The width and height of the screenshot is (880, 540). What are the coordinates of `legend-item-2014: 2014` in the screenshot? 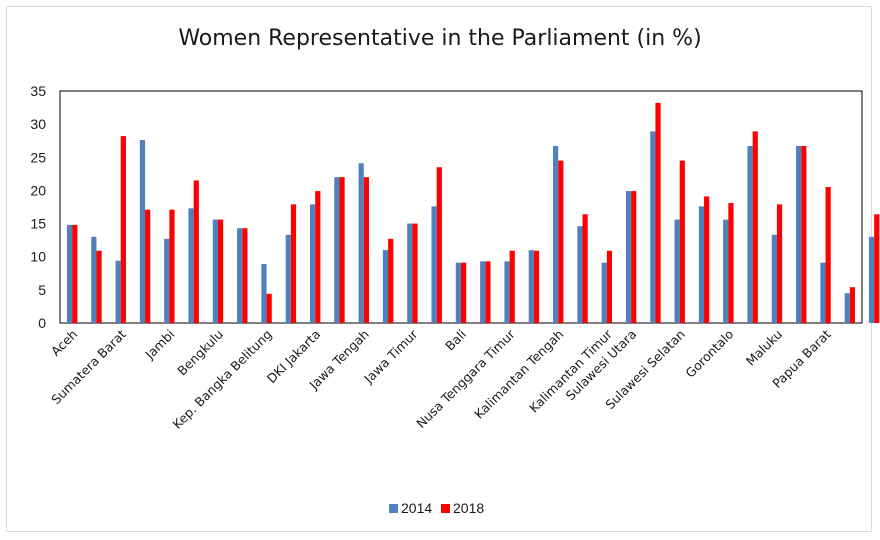 It's located at (410, 508).